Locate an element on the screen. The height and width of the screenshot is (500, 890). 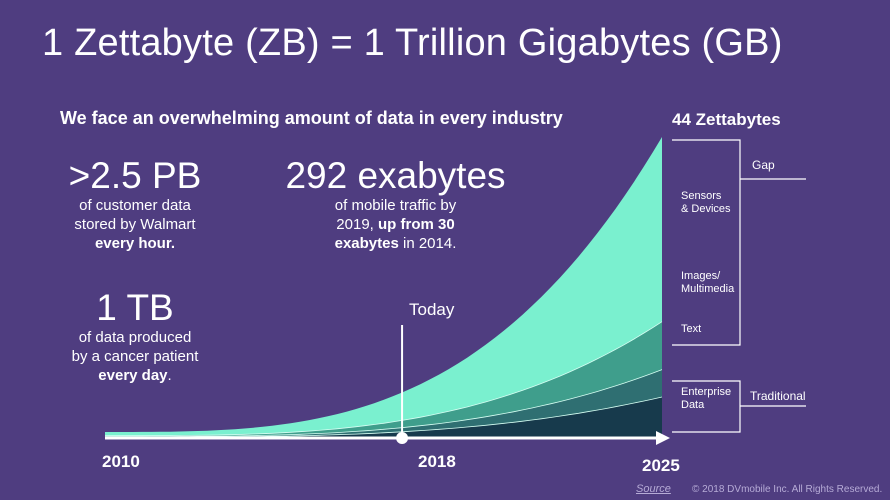
legend-images-line2: Multimedia is located at coordinates (708, 289).